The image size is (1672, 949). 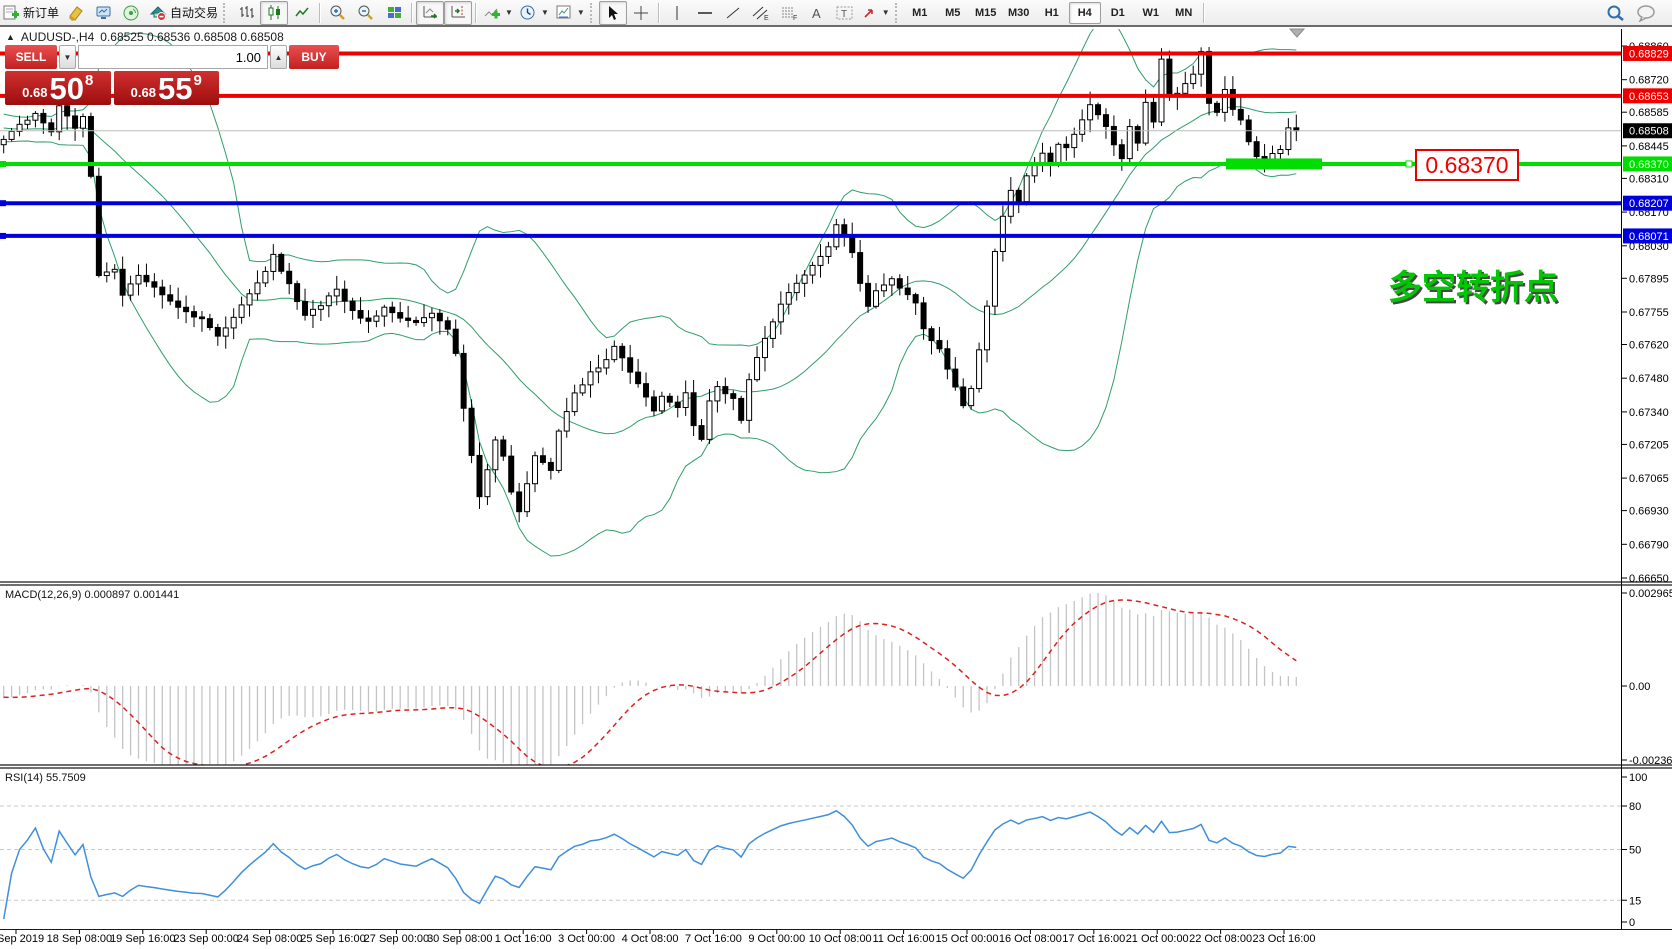 I want to click on channel-tool-button: E, so click(x=761, y=13).